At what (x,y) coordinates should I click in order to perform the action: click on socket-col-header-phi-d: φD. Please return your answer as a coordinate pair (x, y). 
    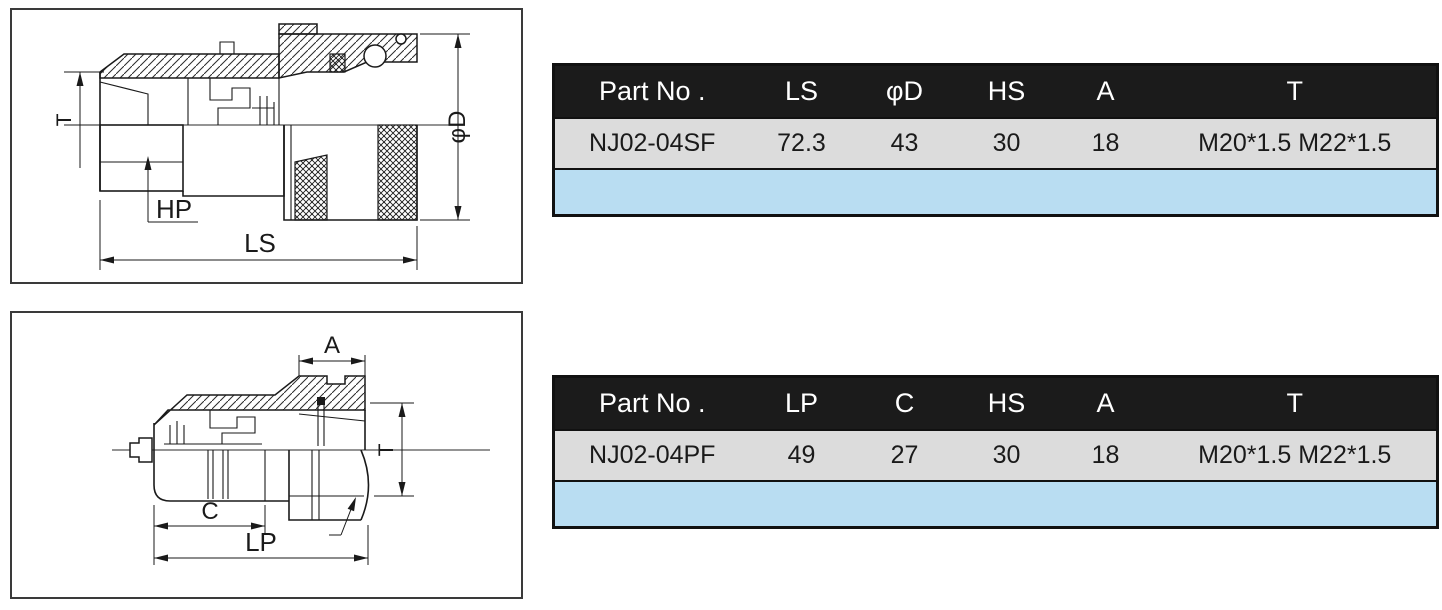
    Looking at the image, I should click on (904, 91).